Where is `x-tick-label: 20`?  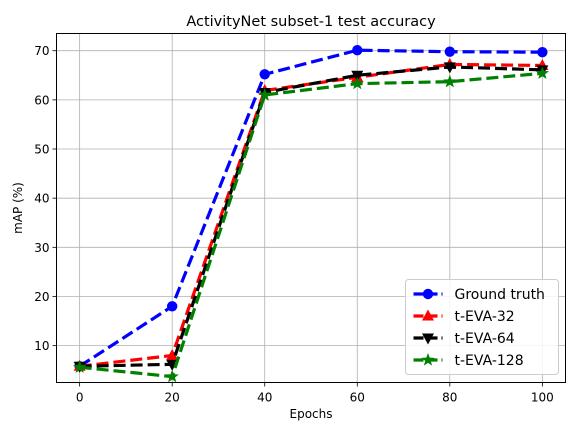 x-tick-label: 20 is located at coordinates (172, 398).